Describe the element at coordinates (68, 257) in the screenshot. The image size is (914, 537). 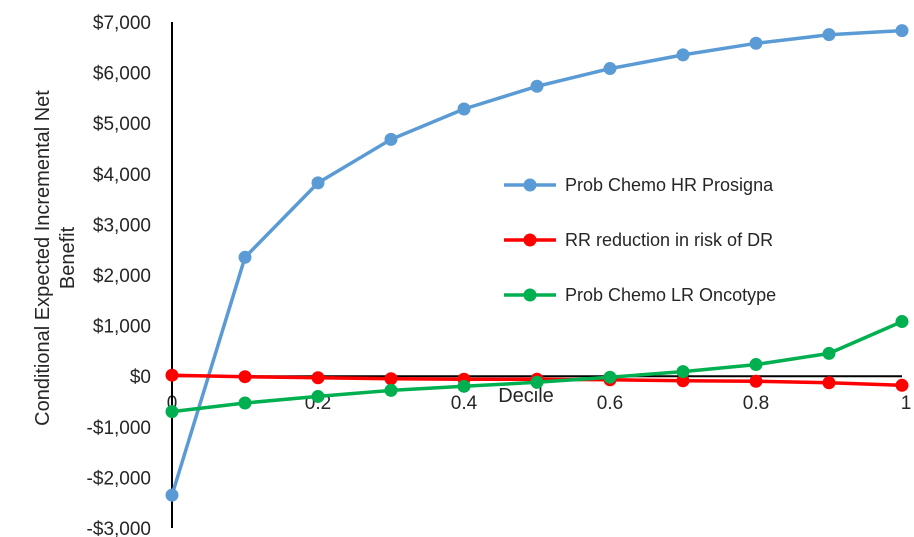
I see `y-axis-title-line-2: Benefit` at that location.